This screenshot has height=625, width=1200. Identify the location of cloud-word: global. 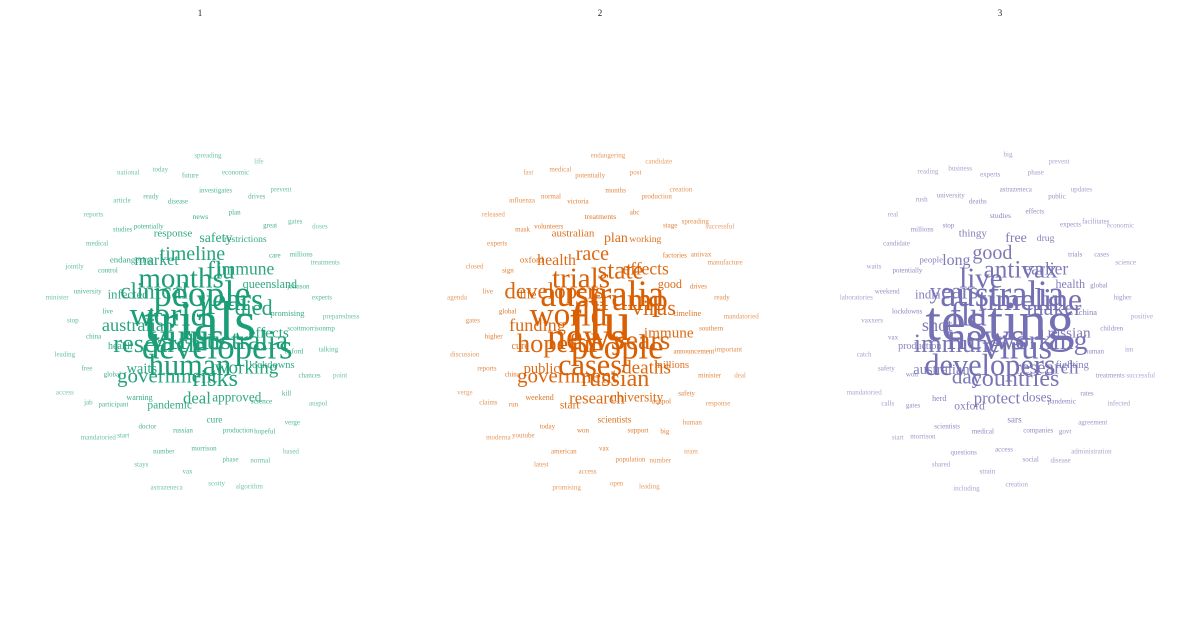
(112, 374).